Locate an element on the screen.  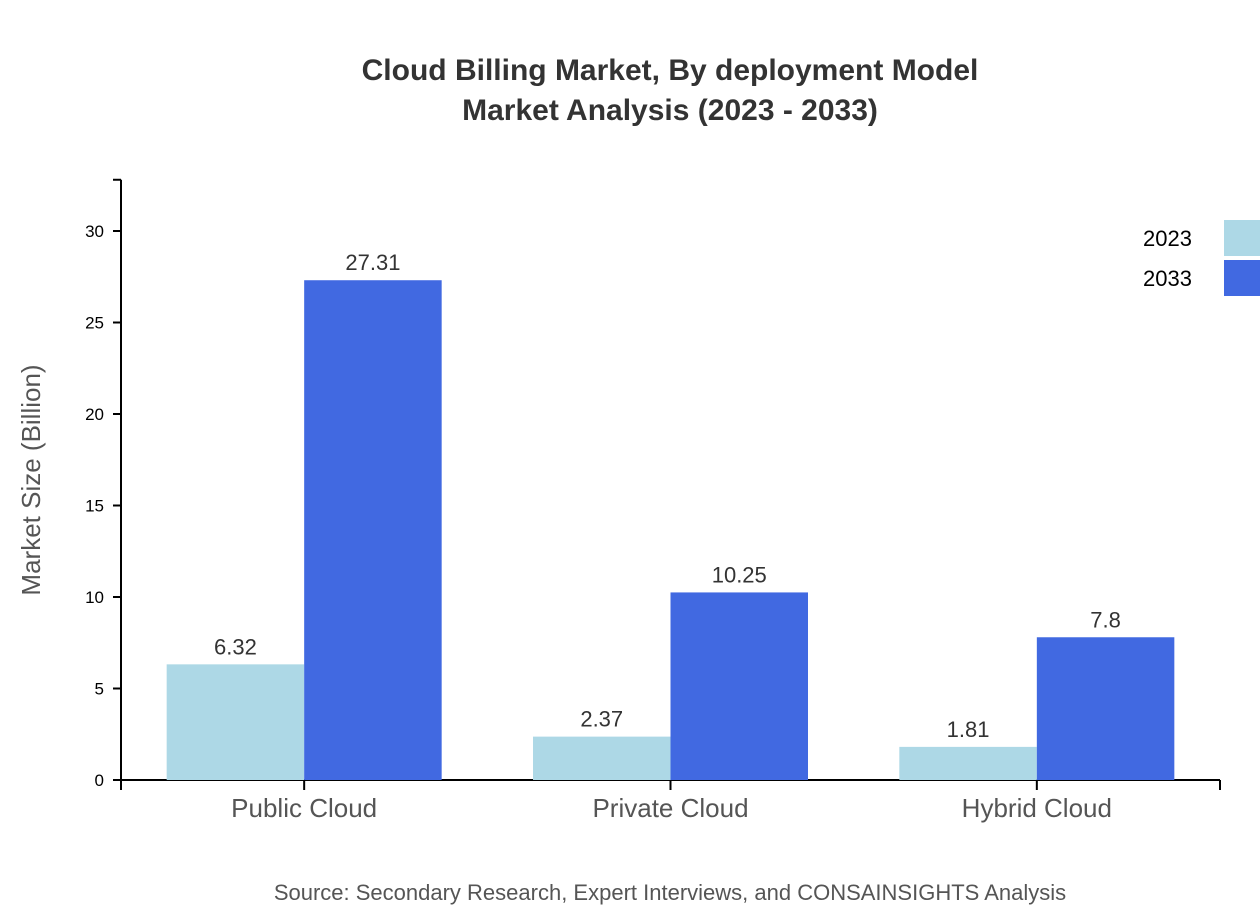
y-tick-label: 0 is located at coordinates (99, 780).